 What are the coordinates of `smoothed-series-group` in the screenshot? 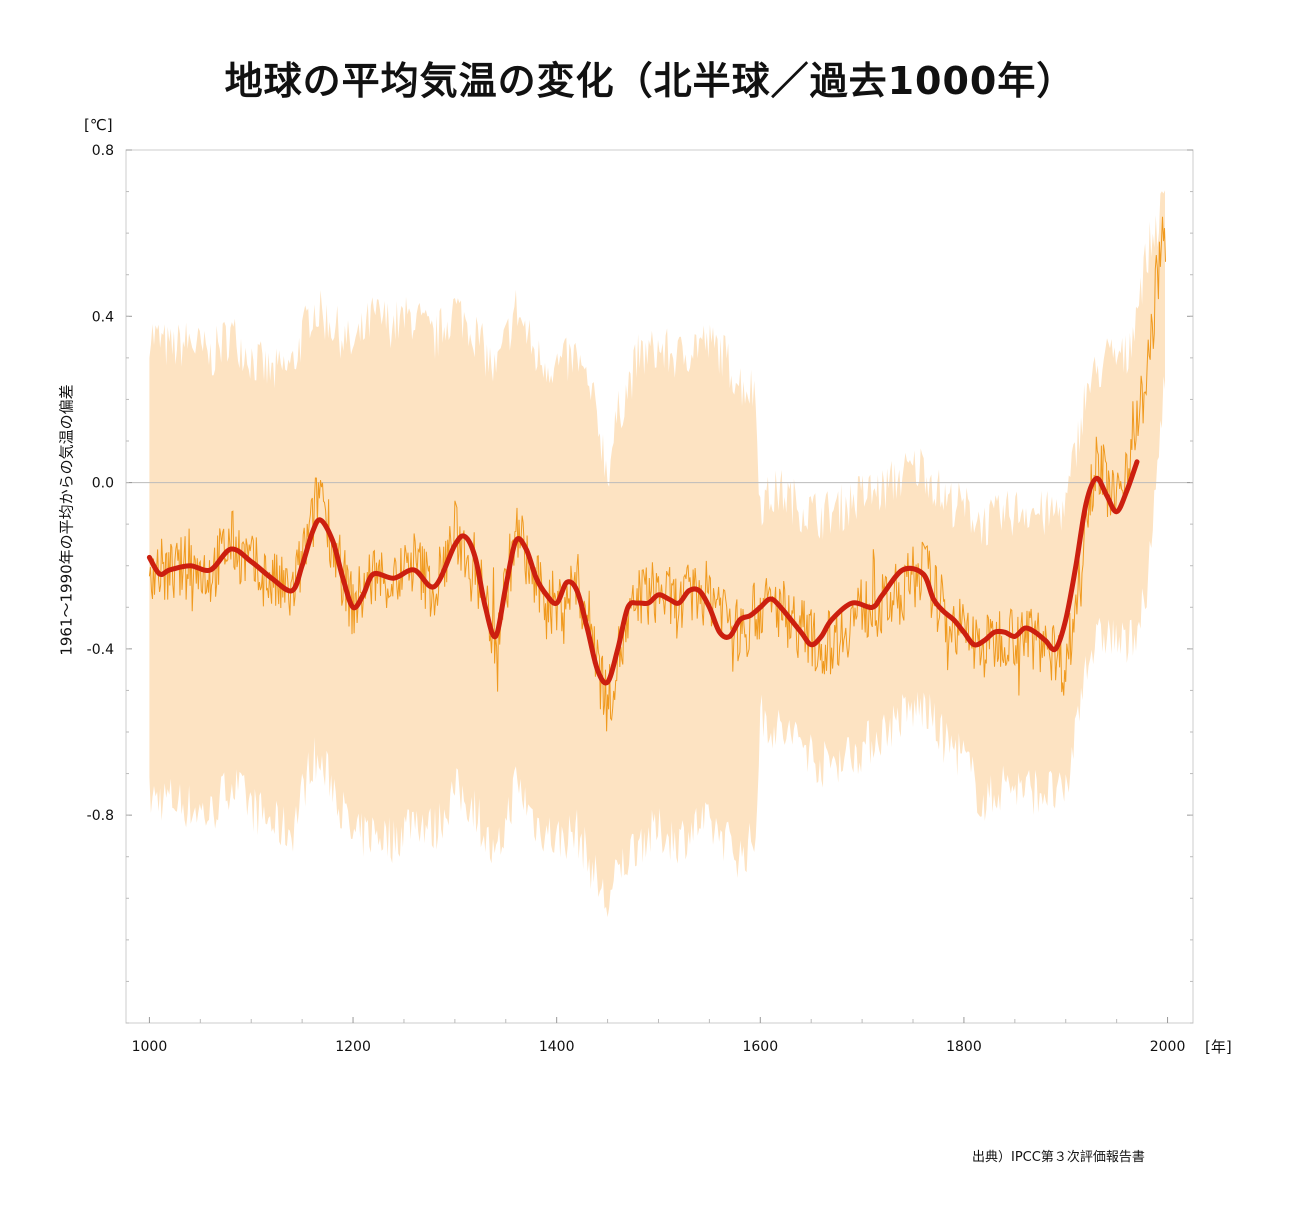 It's located at (643, 572).